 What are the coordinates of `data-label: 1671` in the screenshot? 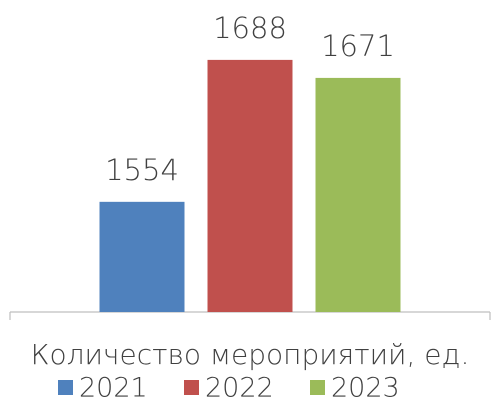 It's located at (358, 46).